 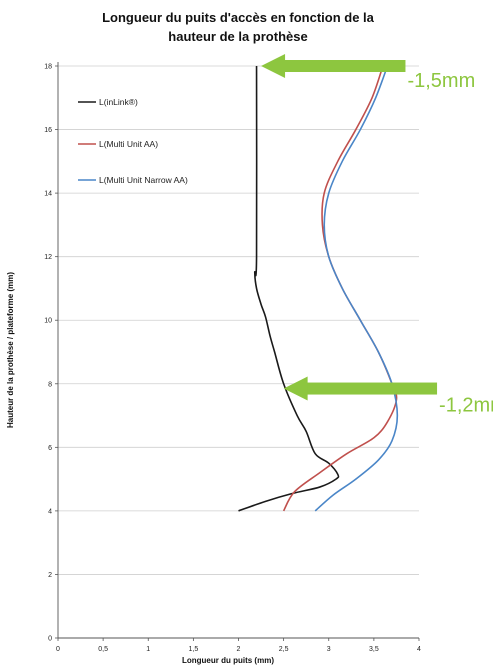 What do you see at coordinates (284, 649) in the screenshot?
I see `x-tick-label: 2,5` at bounding box center [284, 649].